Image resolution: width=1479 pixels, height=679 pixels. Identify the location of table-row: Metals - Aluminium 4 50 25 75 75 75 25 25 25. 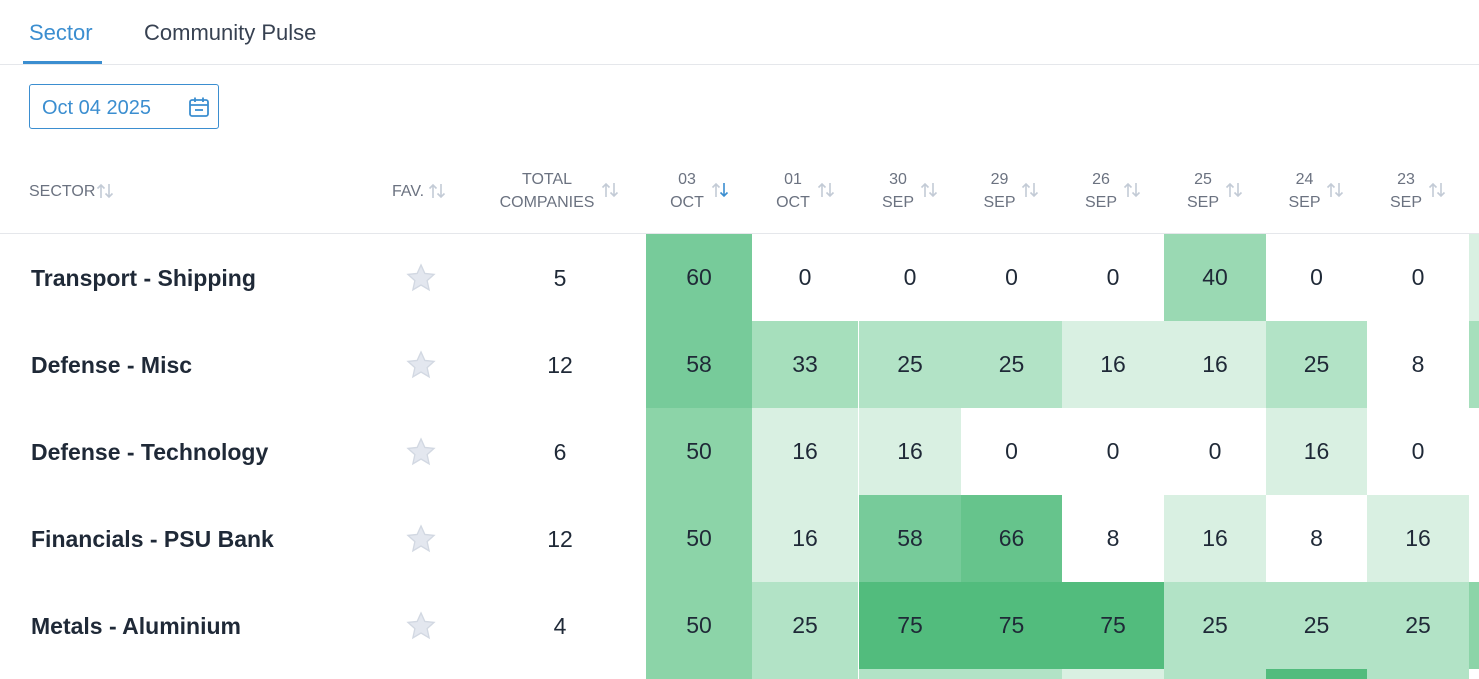
(739, 625).